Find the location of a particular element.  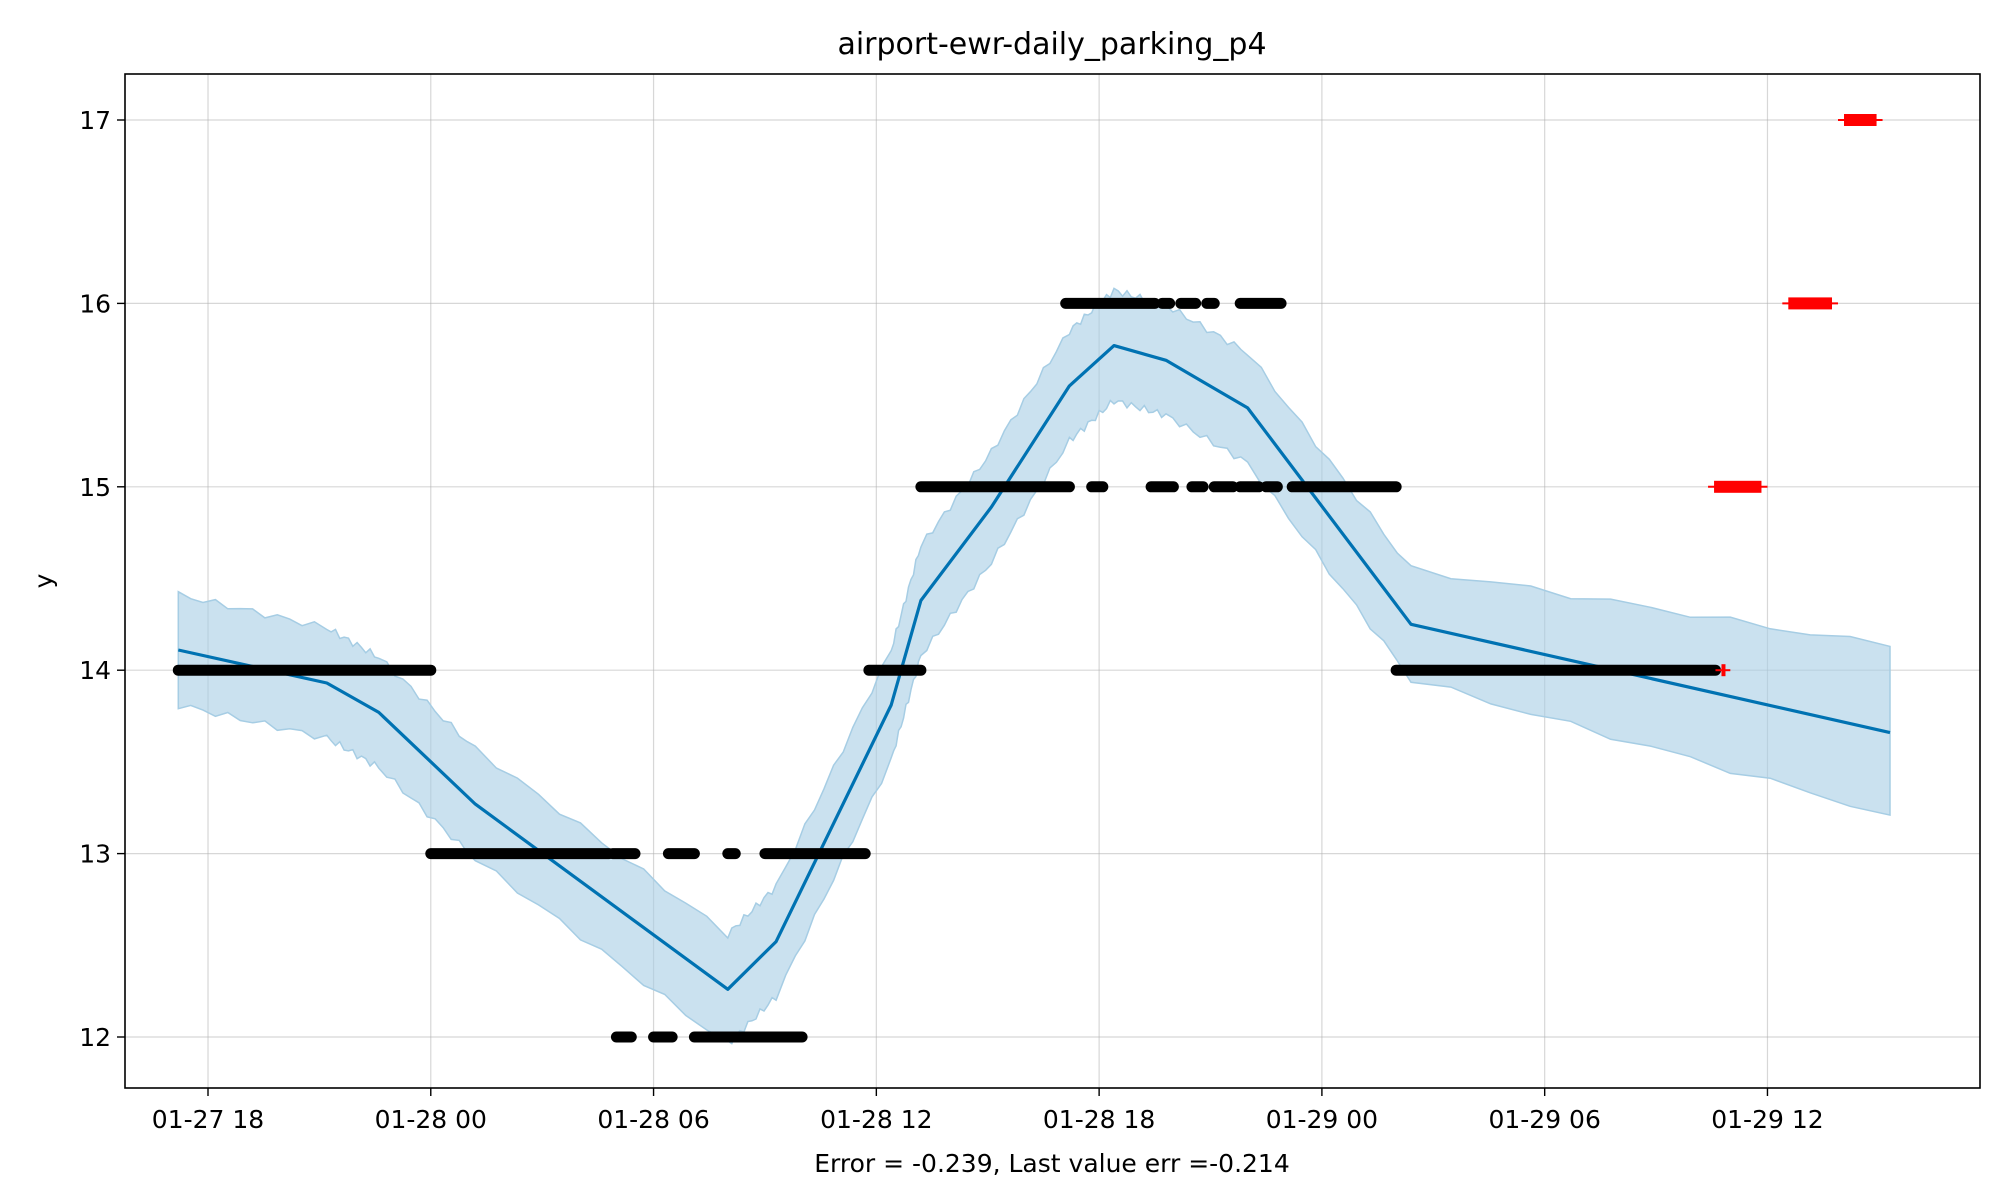

y-axis-ticks: 12 13 14 15 16 17 is located at coordinates (102, 579).